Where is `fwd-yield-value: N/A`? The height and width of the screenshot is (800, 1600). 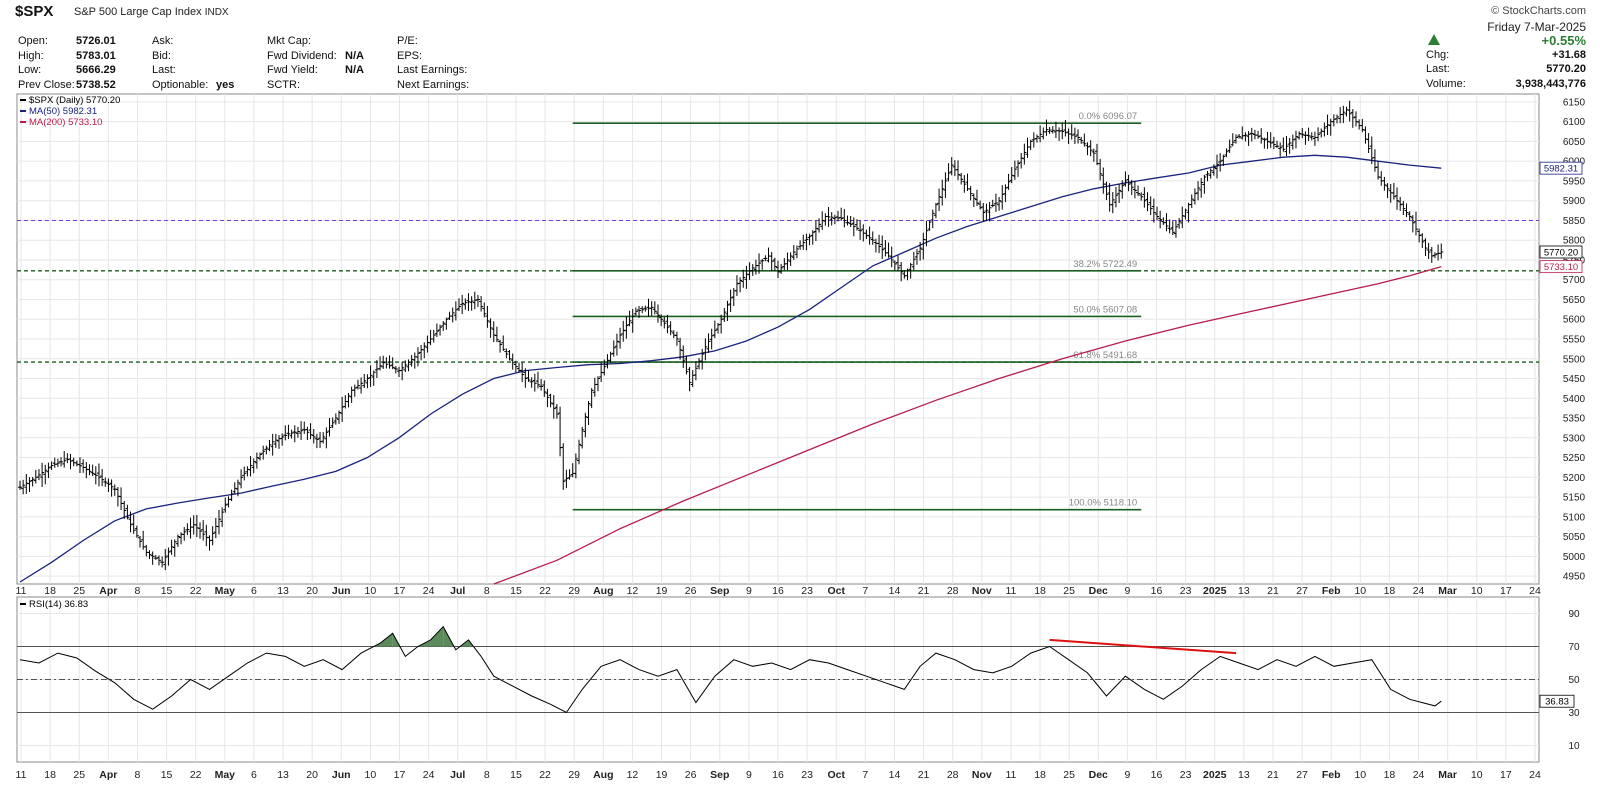
fwd-yield-value: N/A is located at coordinates (354, 70).